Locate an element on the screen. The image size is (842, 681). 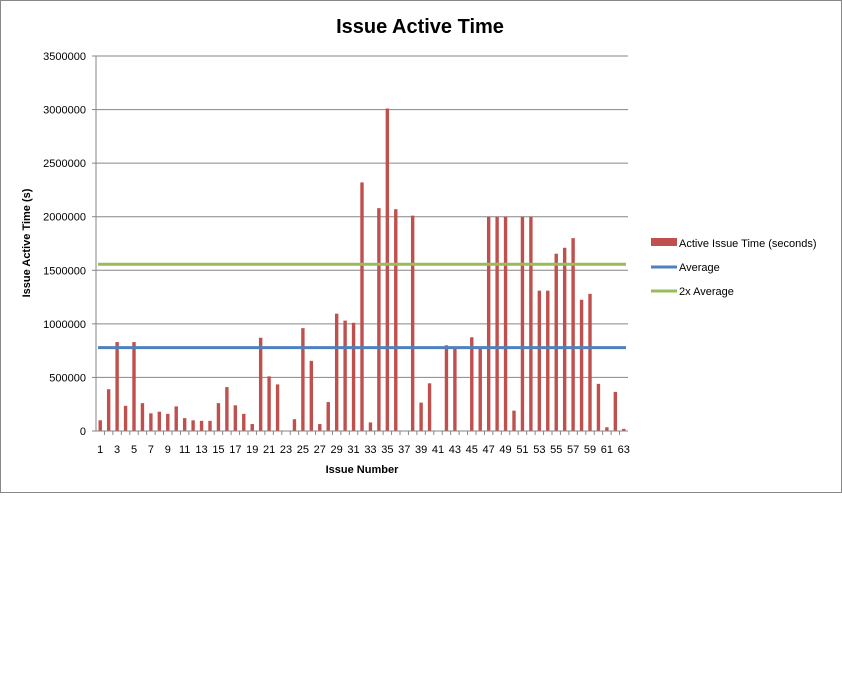
x-tick-label: 11 is located at coordinates (184, 450).